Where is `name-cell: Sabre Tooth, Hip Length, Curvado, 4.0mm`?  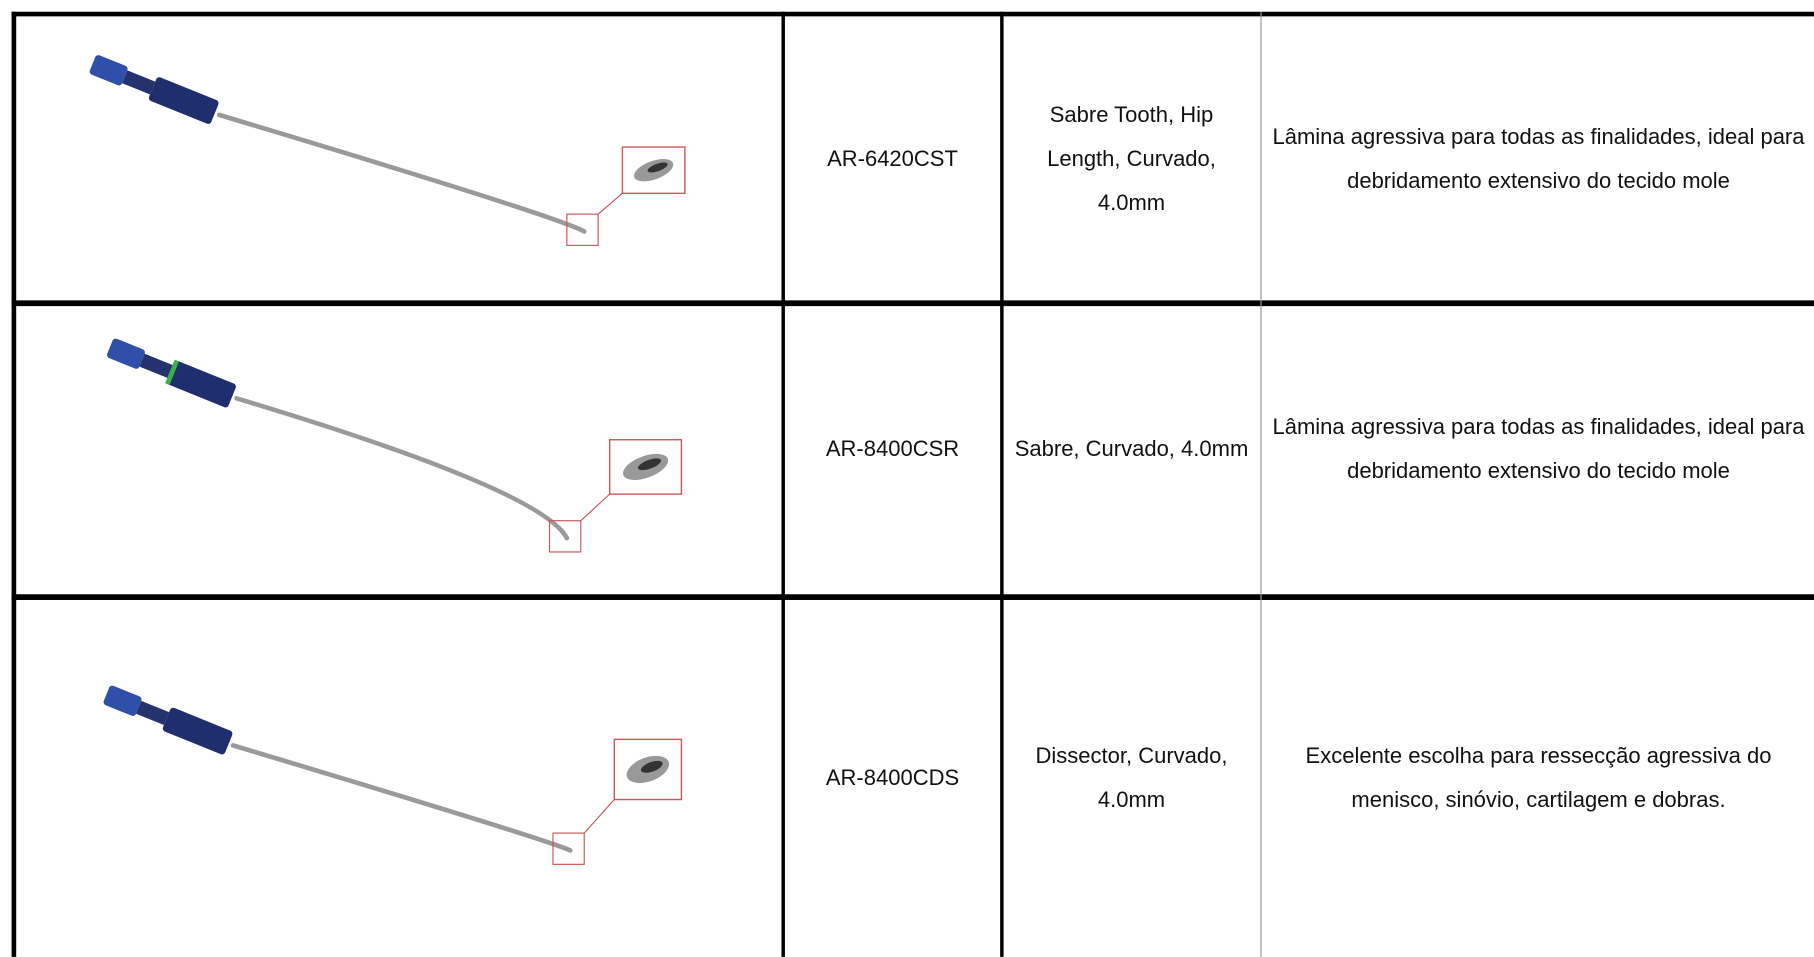
name-cell: Sabre Tooth, Hip Length, Curvado, 4.0mm is located at coordinates (1131, 158).